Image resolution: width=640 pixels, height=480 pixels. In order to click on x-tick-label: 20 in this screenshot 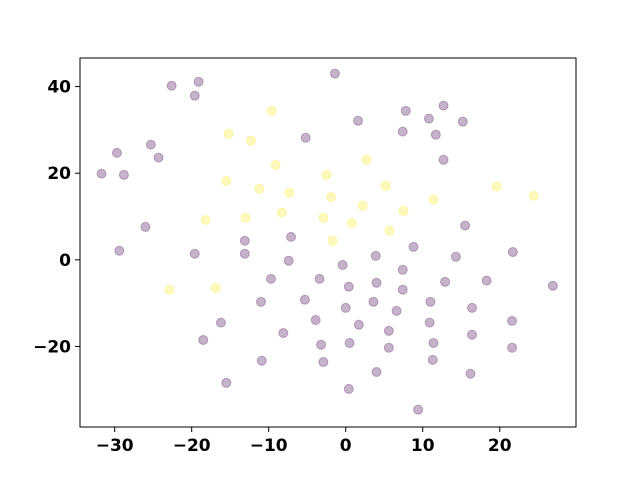, I will do `click(500, 446)`.